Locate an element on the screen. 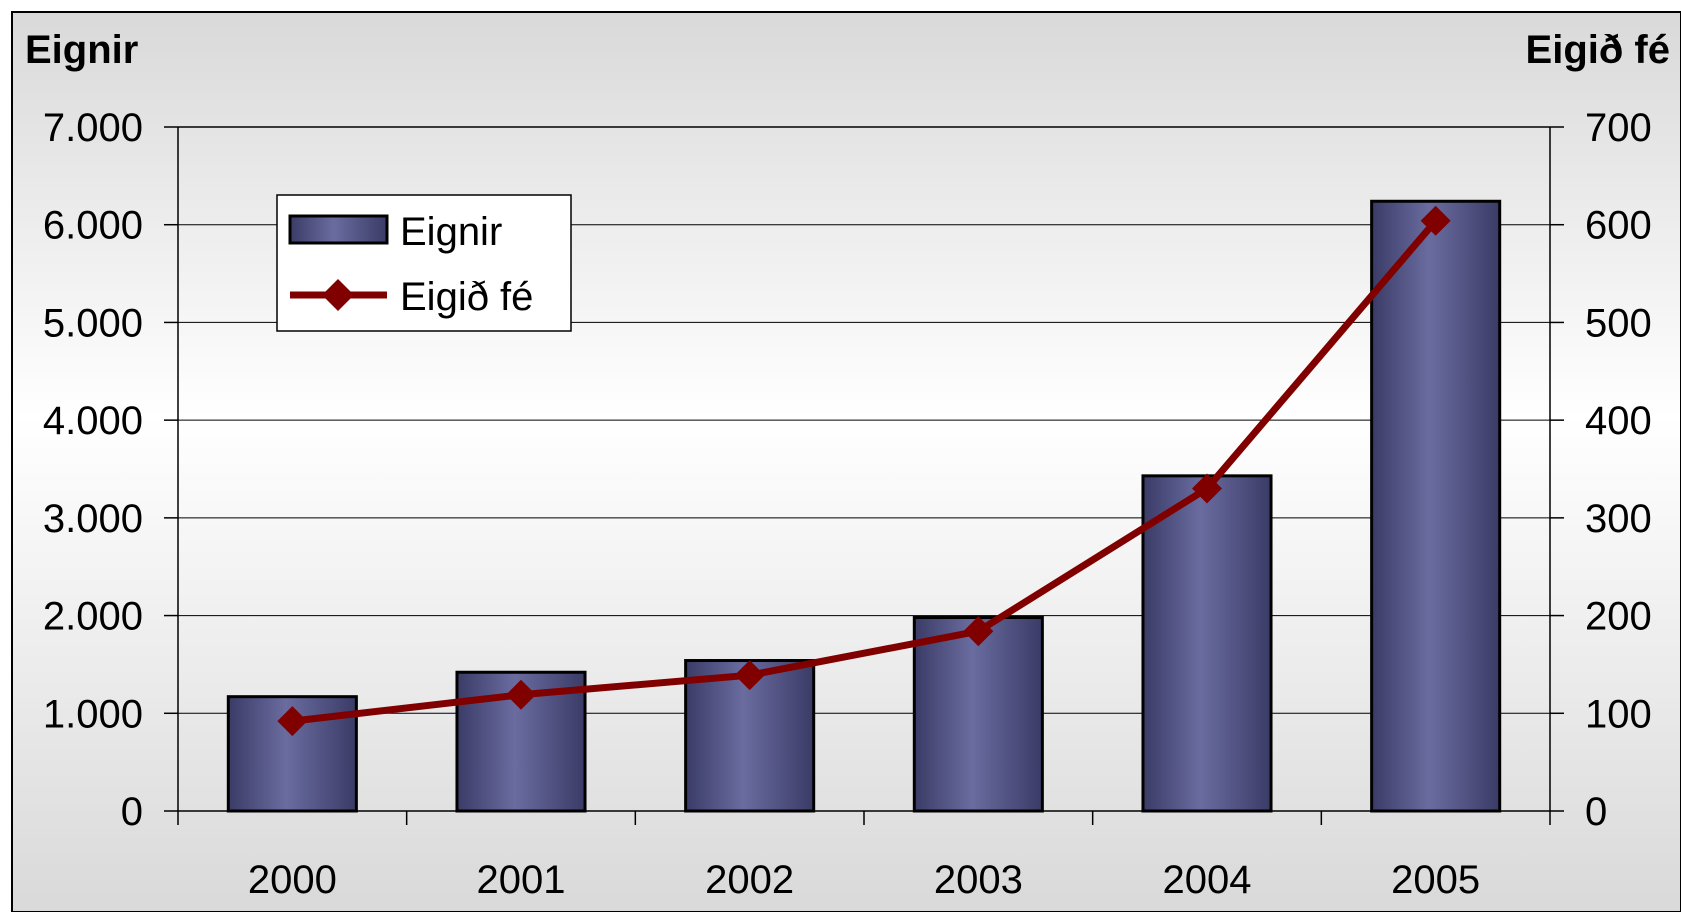 The height and width of the screenshot is (917, 1681). right-tick-label: 0 is located at coordinates (1596, 812).